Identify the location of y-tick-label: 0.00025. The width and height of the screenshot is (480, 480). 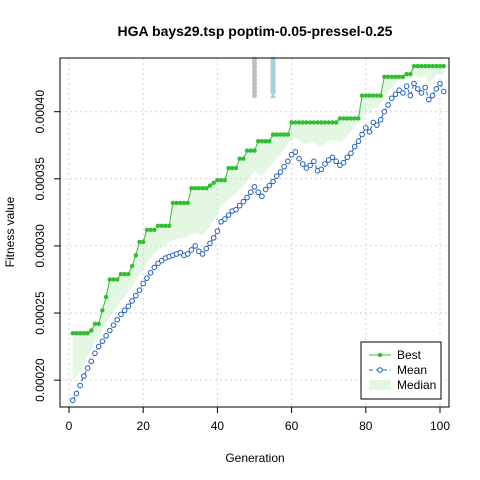
(40, 313).